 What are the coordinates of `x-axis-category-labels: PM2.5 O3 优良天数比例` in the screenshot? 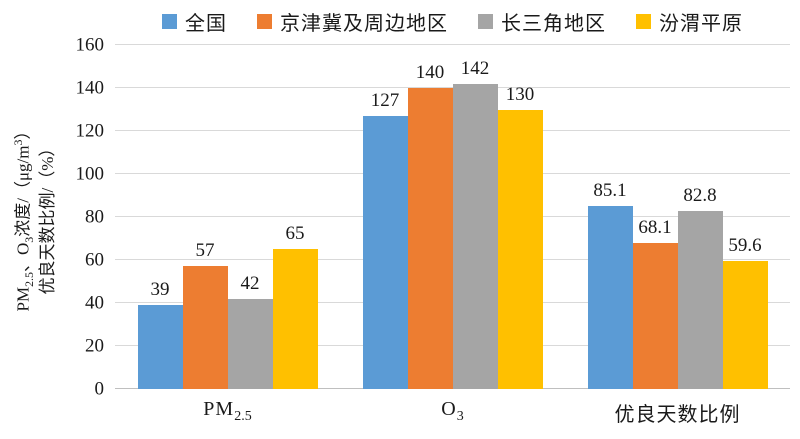 It's located at (452, 412).